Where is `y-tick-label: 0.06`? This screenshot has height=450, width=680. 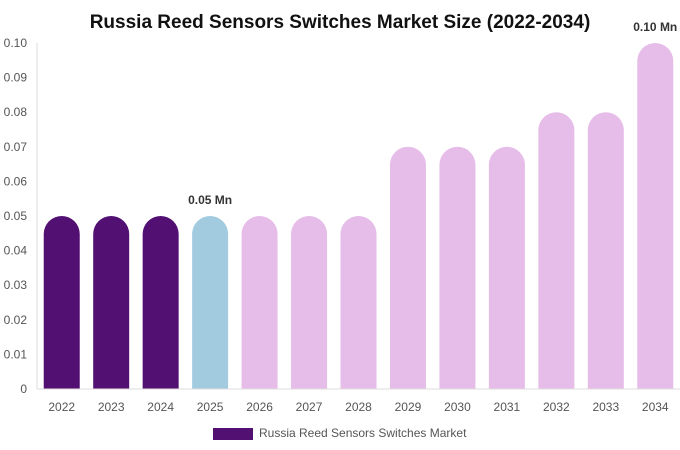
y-tick-label: 0.06 is located at coordinates (16, 181).